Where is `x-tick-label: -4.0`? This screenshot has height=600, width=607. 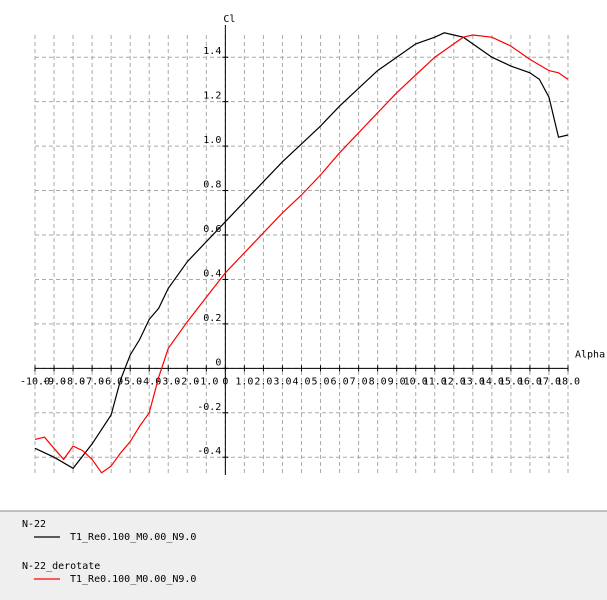
x-tick-label: -4.0 is located at coordinates (149, 381).